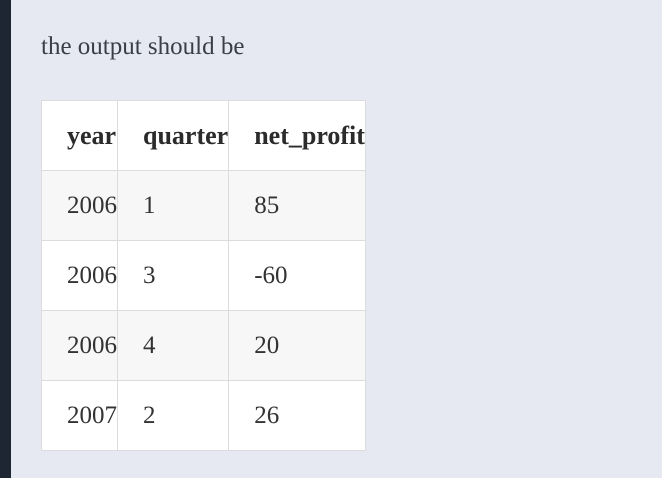  I want to click on column-header-quarter: quarter, so click(173, 135).